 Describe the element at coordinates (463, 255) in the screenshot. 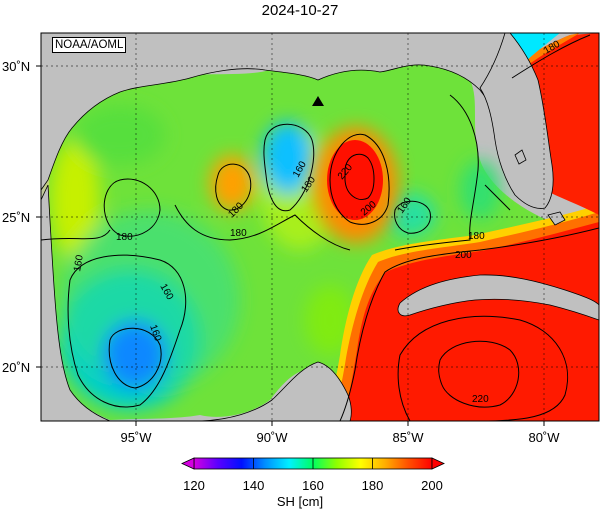

I see `contour-label: 200` at that location.